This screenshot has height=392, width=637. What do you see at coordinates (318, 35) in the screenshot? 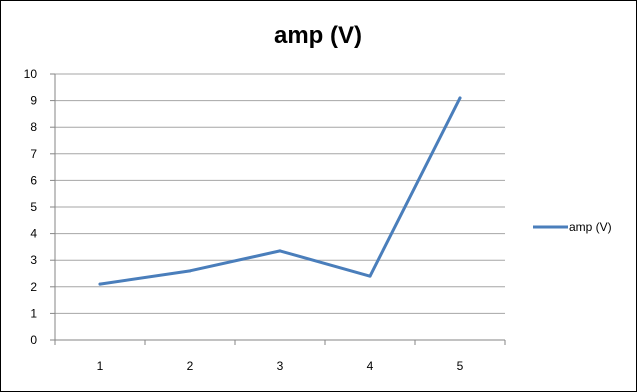
I see `chart-title: amp (V)` at bounding box center [318, 35].